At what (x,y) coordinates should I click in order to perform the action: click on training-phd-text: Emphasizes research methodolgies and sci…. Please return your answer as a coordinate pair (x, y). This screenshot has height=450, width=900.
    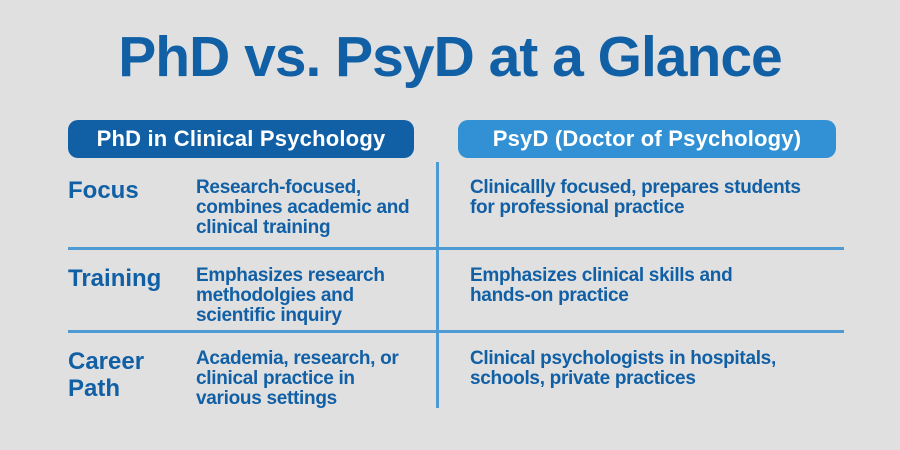
    Looking at the image, I should click on (290, 295).